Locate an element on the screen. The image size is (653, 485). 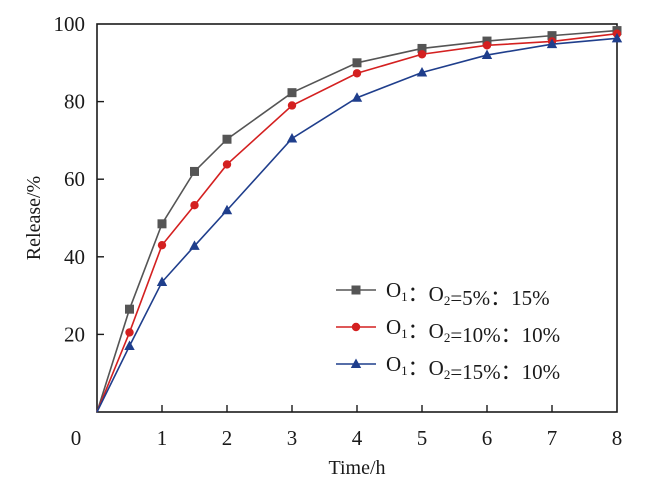
x-tick-label: 3 is located at coordinates (292, 438).